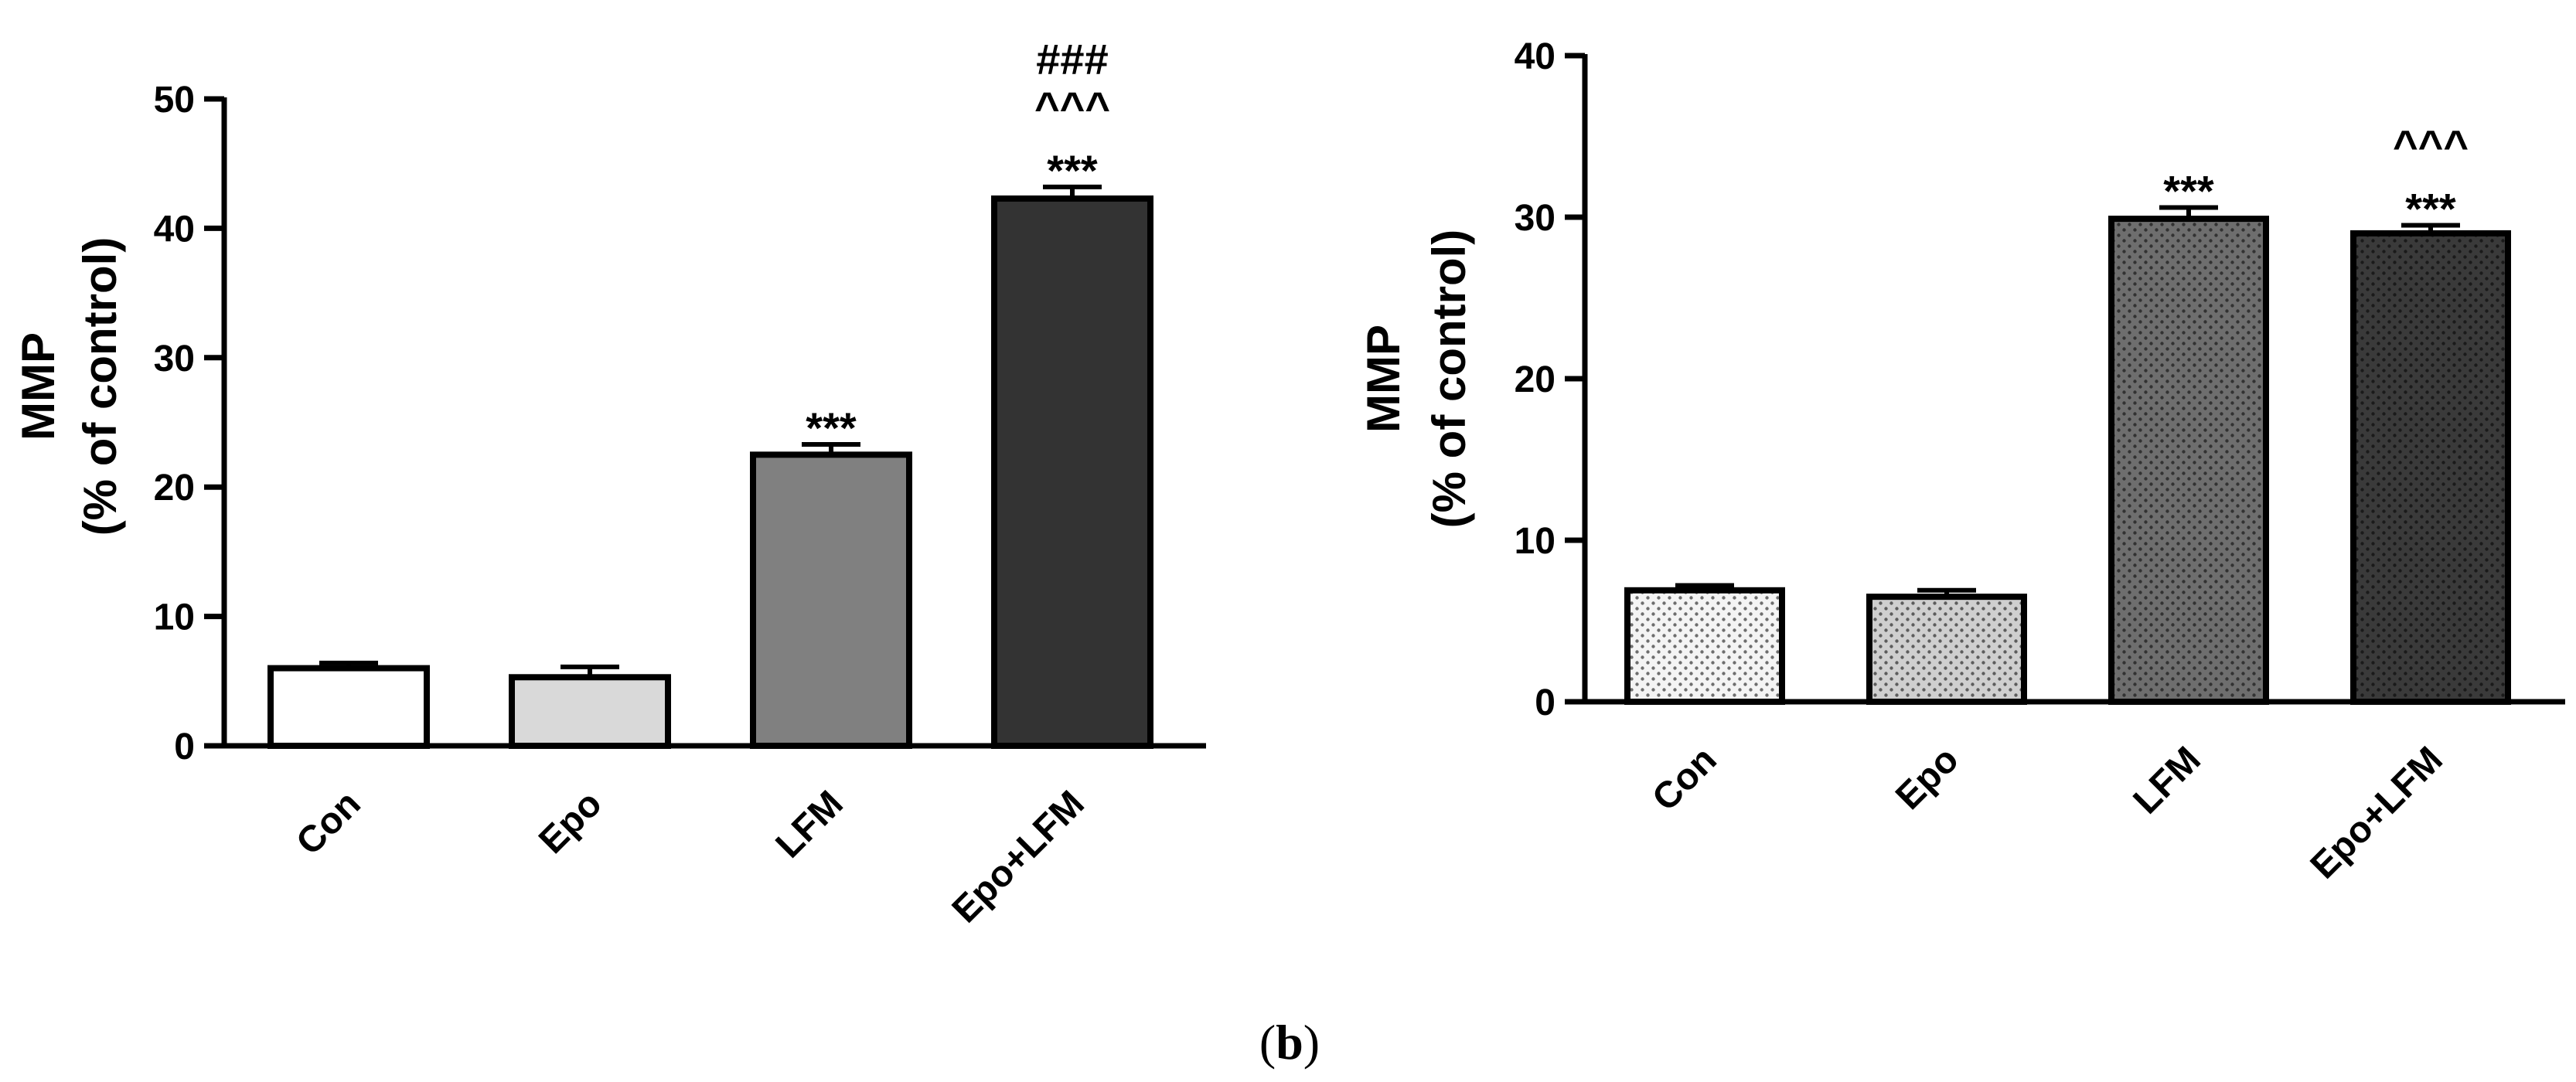  Describe the element at coordinates (174, 100) in the screenshot. I see `y-tick-label: 50` at that location.